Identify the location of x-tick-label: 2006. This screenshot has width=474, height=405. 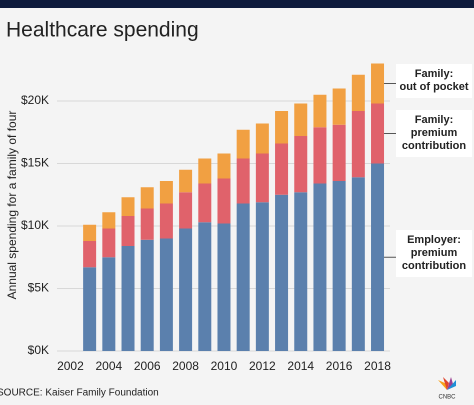
(147, 366).